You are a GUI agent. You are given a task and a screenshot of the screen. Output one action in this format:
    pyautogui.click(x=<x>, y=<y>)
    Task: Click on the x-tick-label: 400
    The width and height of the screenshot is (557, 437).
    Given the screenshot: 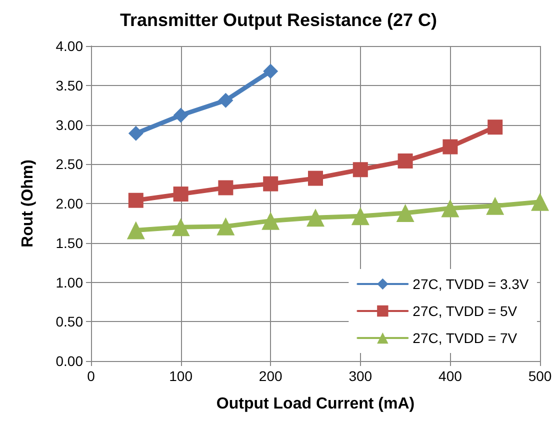 What is the action you would take?
    pyautogui.click(x=450, y=376)
    